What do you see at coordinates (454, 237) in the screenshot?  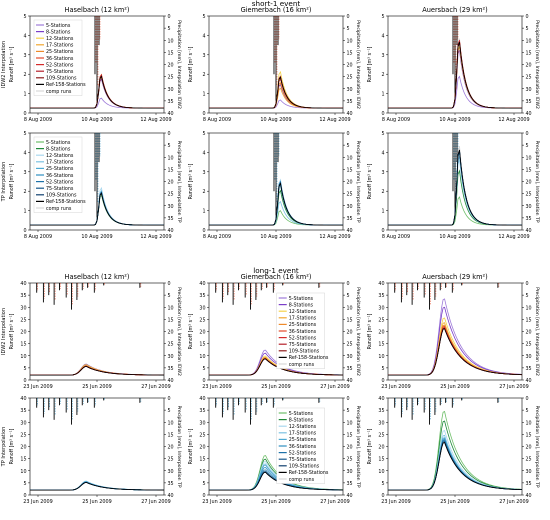 I see `x-tick-label: 10 Aug 2009` at bounding box center [454, 237].